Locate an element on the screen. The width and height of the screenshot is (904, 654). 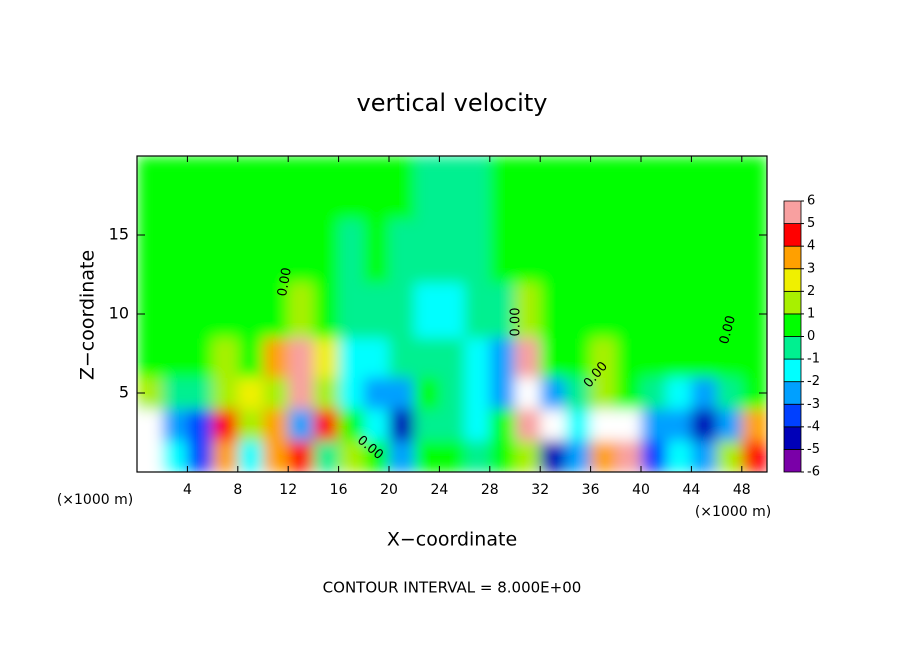
contour-label: 0.00 is located at coordinates (728, 330).